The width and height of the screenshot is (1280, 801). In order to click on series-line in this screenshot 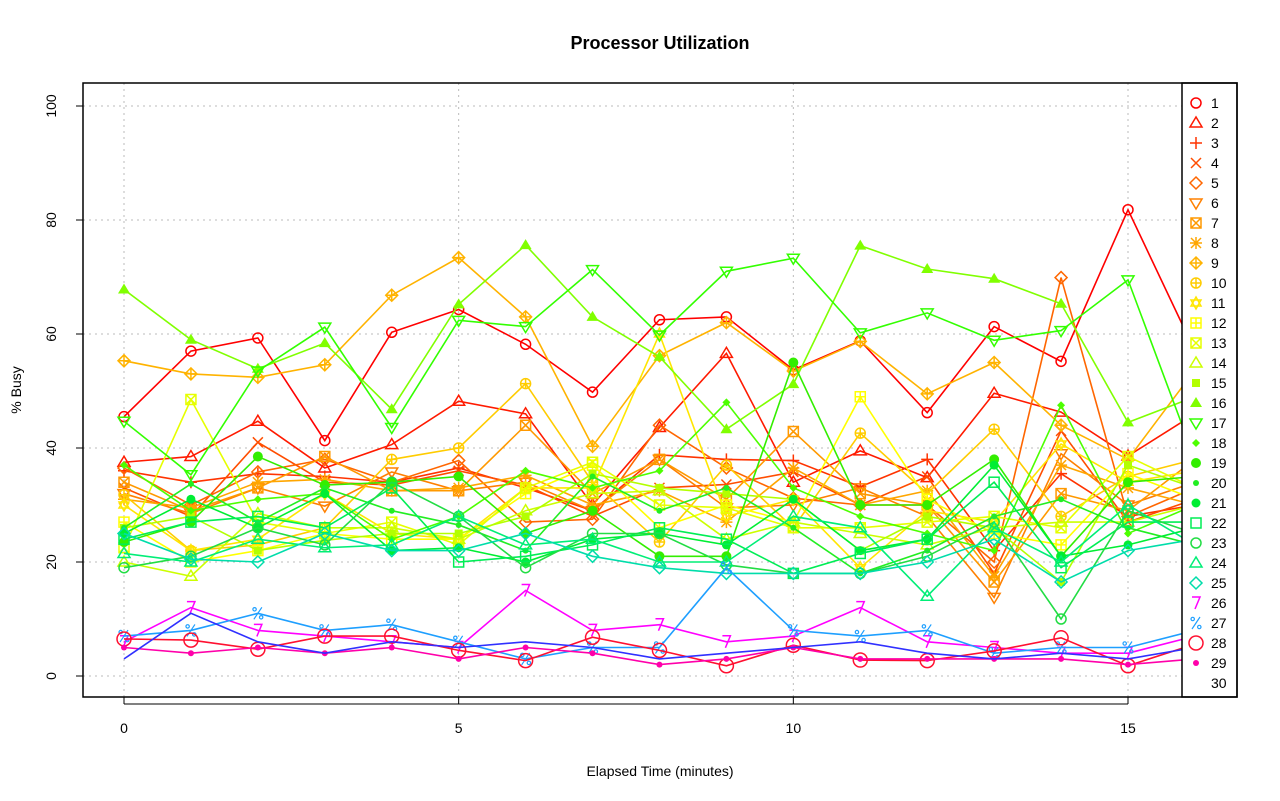, I will do `click(659, 622)`.